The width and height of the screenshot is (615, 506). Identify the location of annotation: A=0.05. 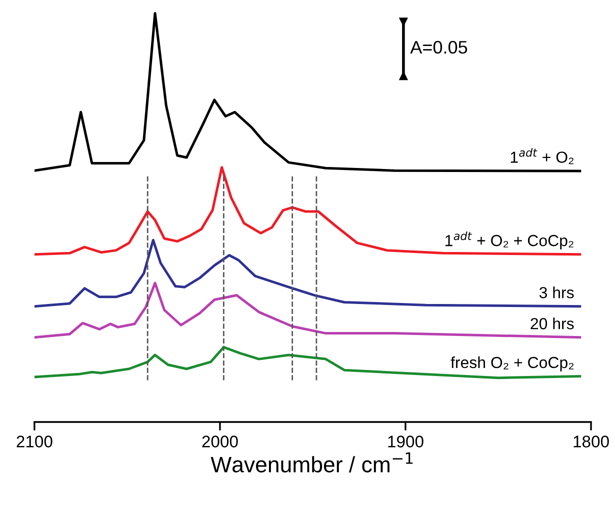
(439, 47).